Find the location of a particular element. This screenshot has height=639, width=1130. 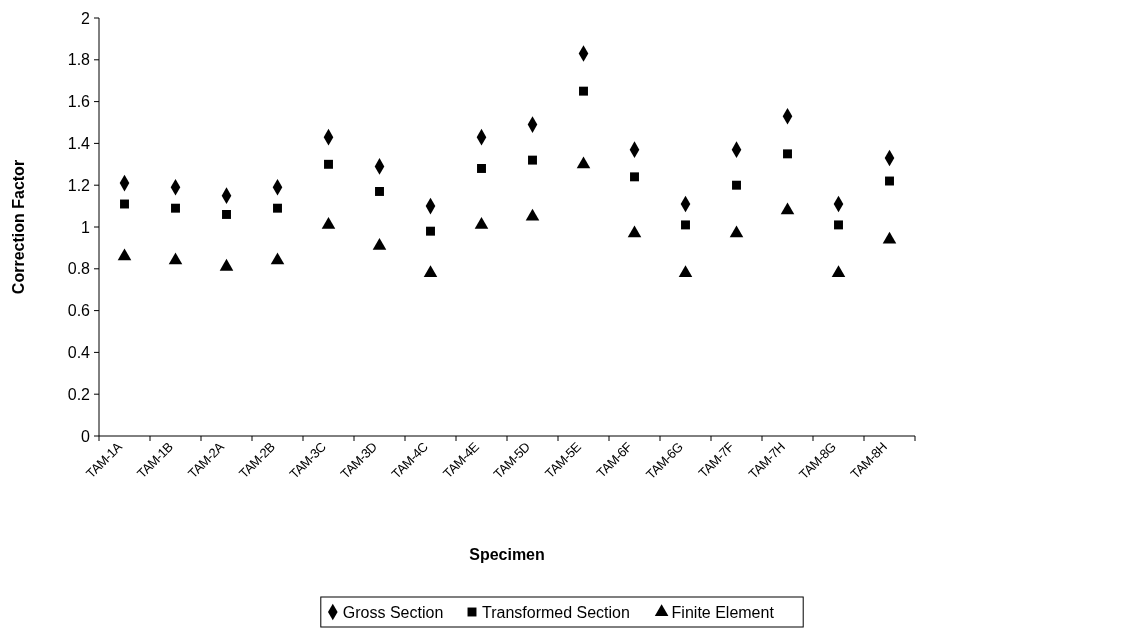

y-tick-label: 0.2 is located at coordinates (79, 394).